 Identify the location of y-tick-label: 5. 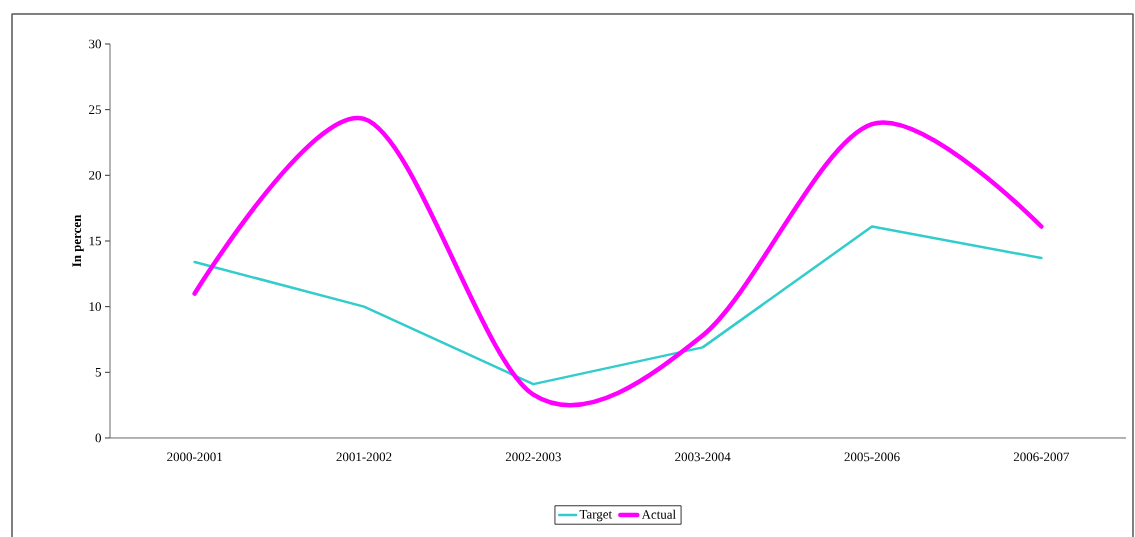
(98, 372).